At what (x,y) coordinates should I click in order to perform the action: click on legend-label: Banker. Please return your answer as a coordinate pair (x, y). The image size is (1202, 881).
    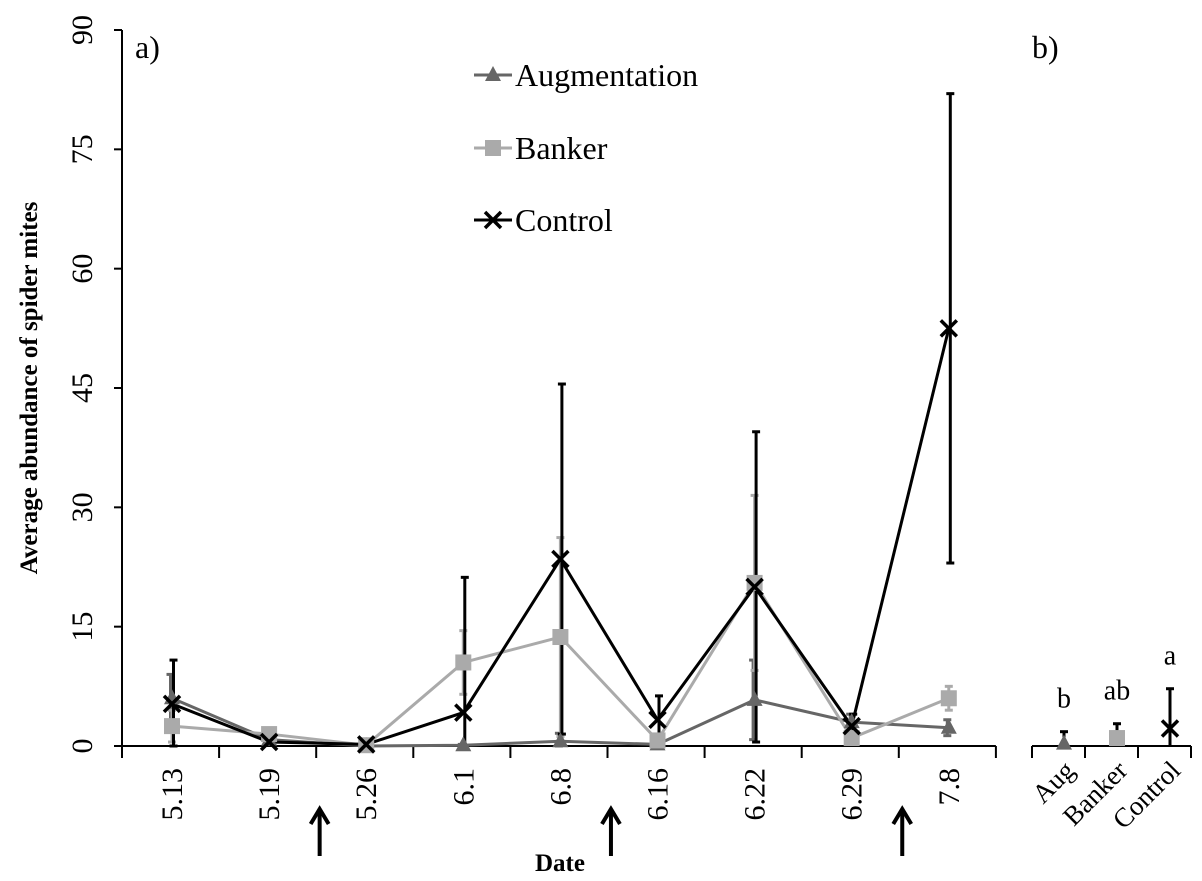
    Looking at the image, I should click on (561, 148).